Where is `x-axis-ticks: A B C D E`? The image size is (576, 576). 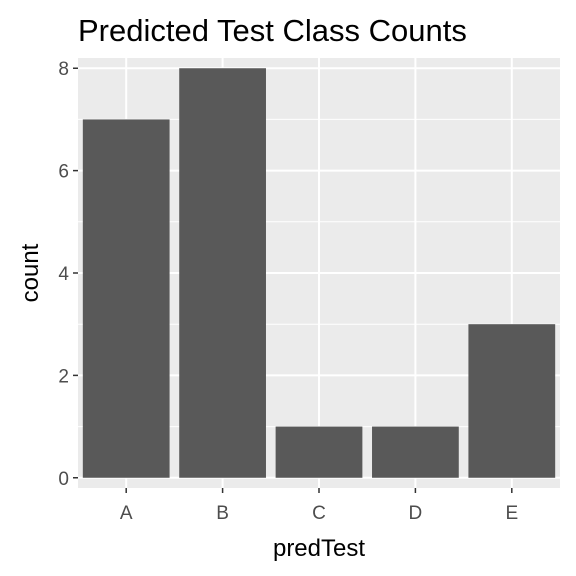 x-axis-ticks: A B C D E is located at coordinates (319, 506).